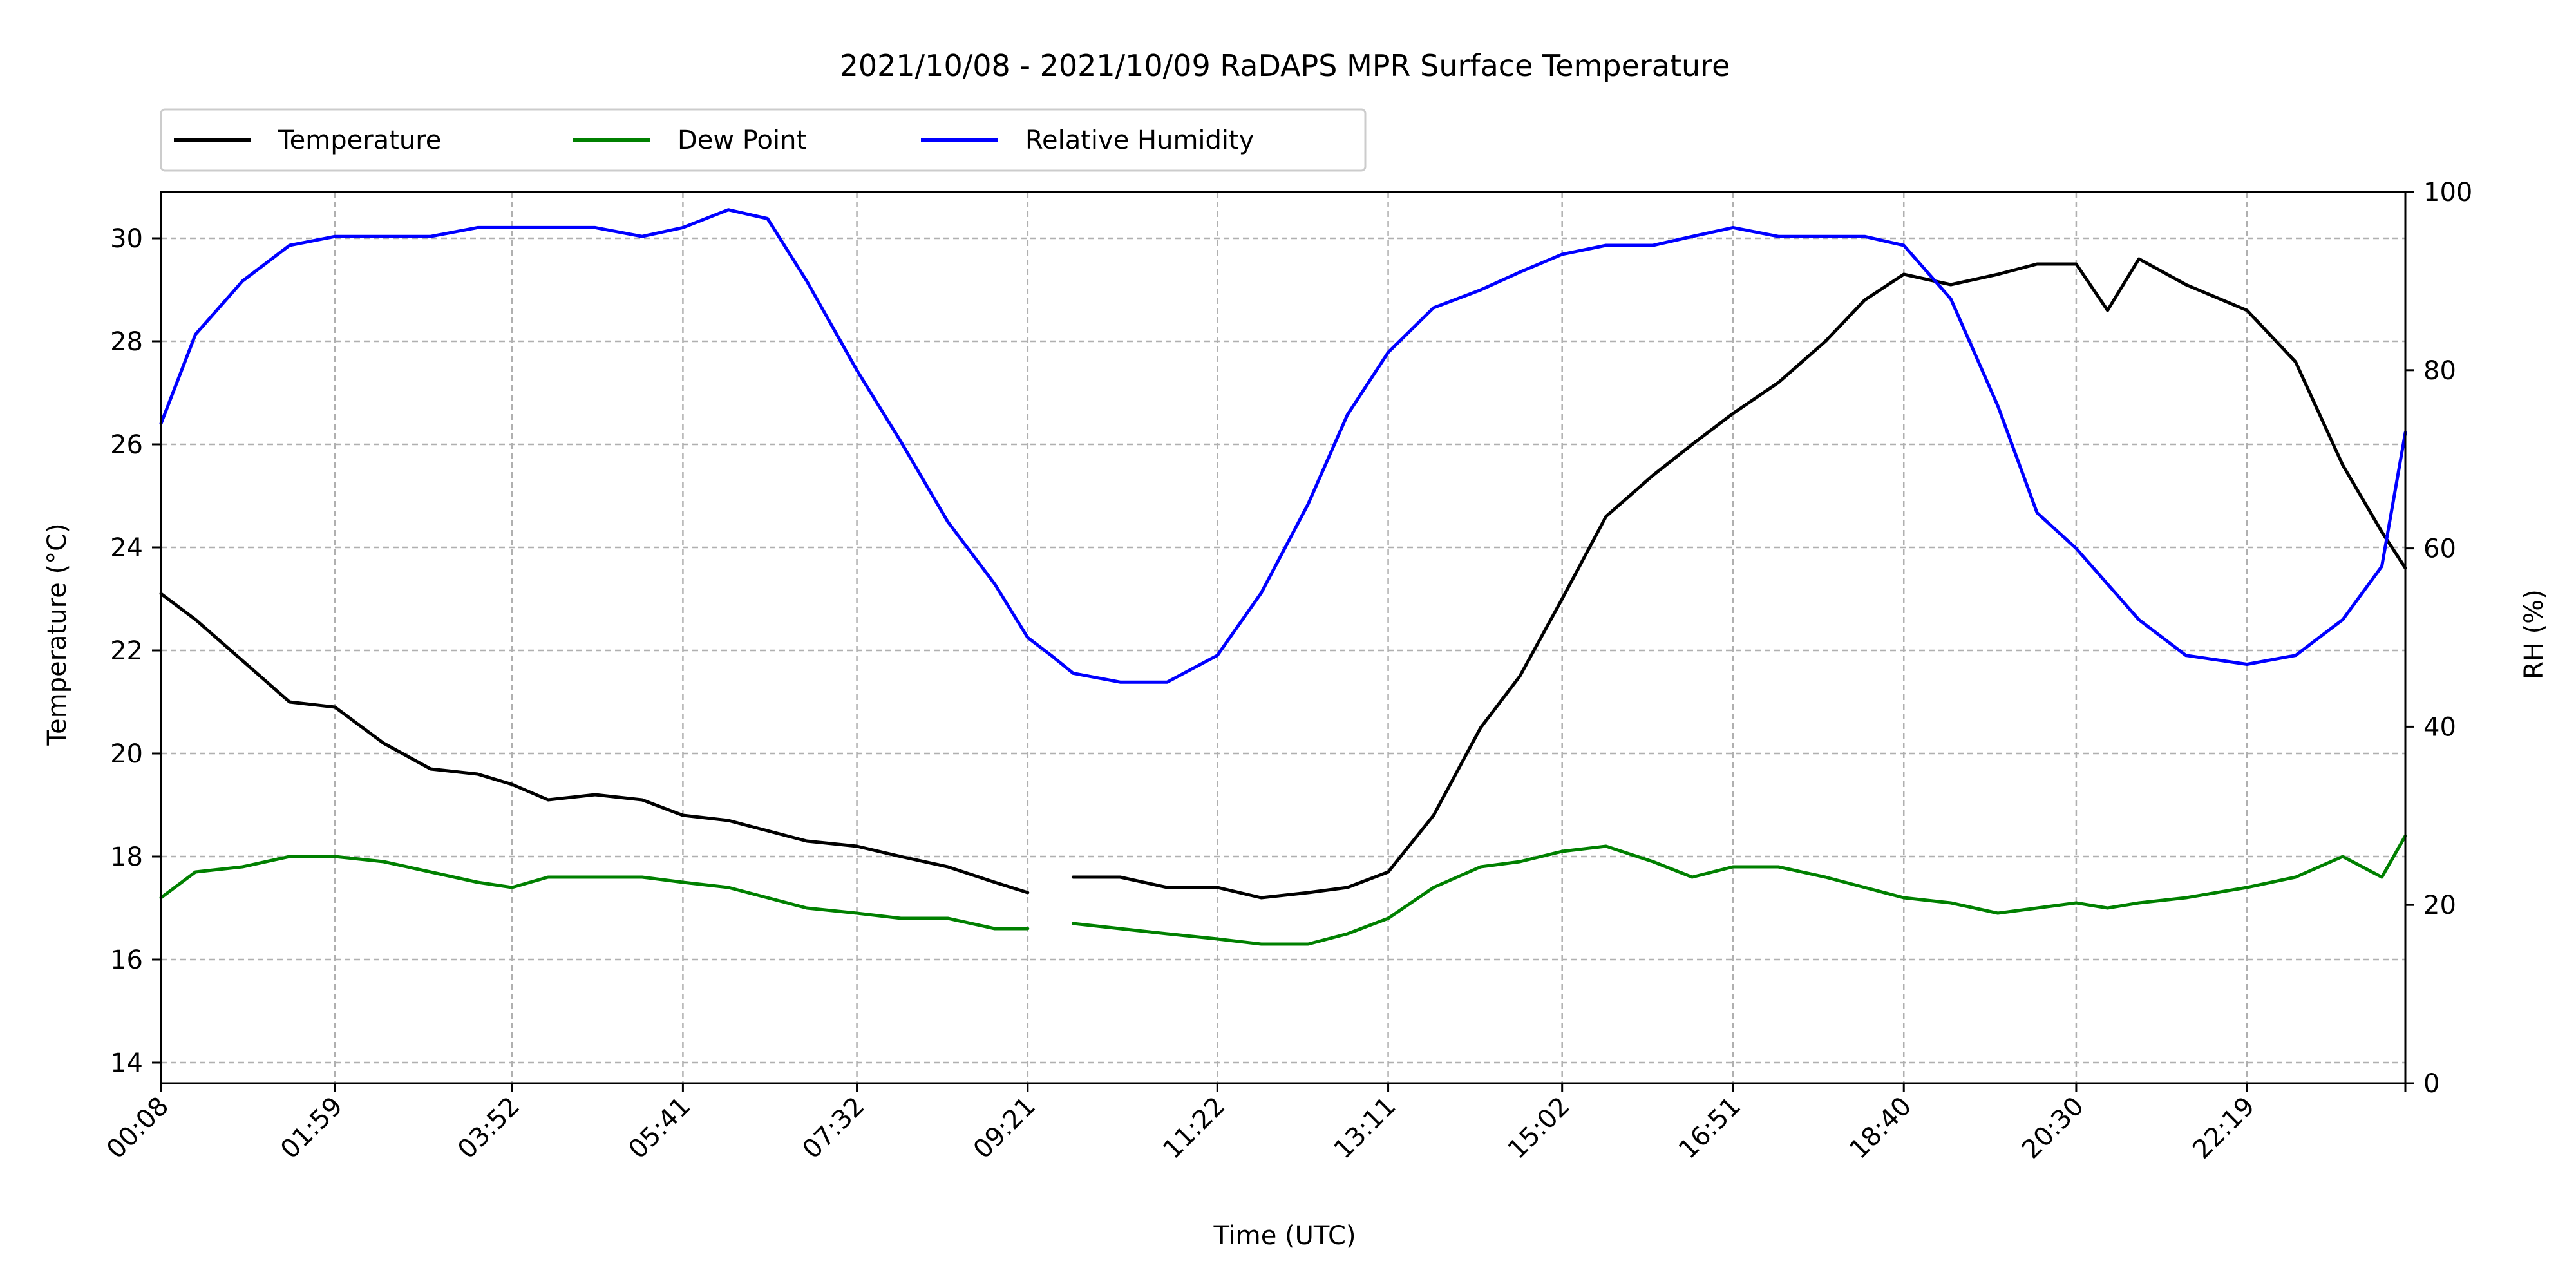  I want to click on legend: Temperature Dew Point Relative Humidity, so click(763, 140).